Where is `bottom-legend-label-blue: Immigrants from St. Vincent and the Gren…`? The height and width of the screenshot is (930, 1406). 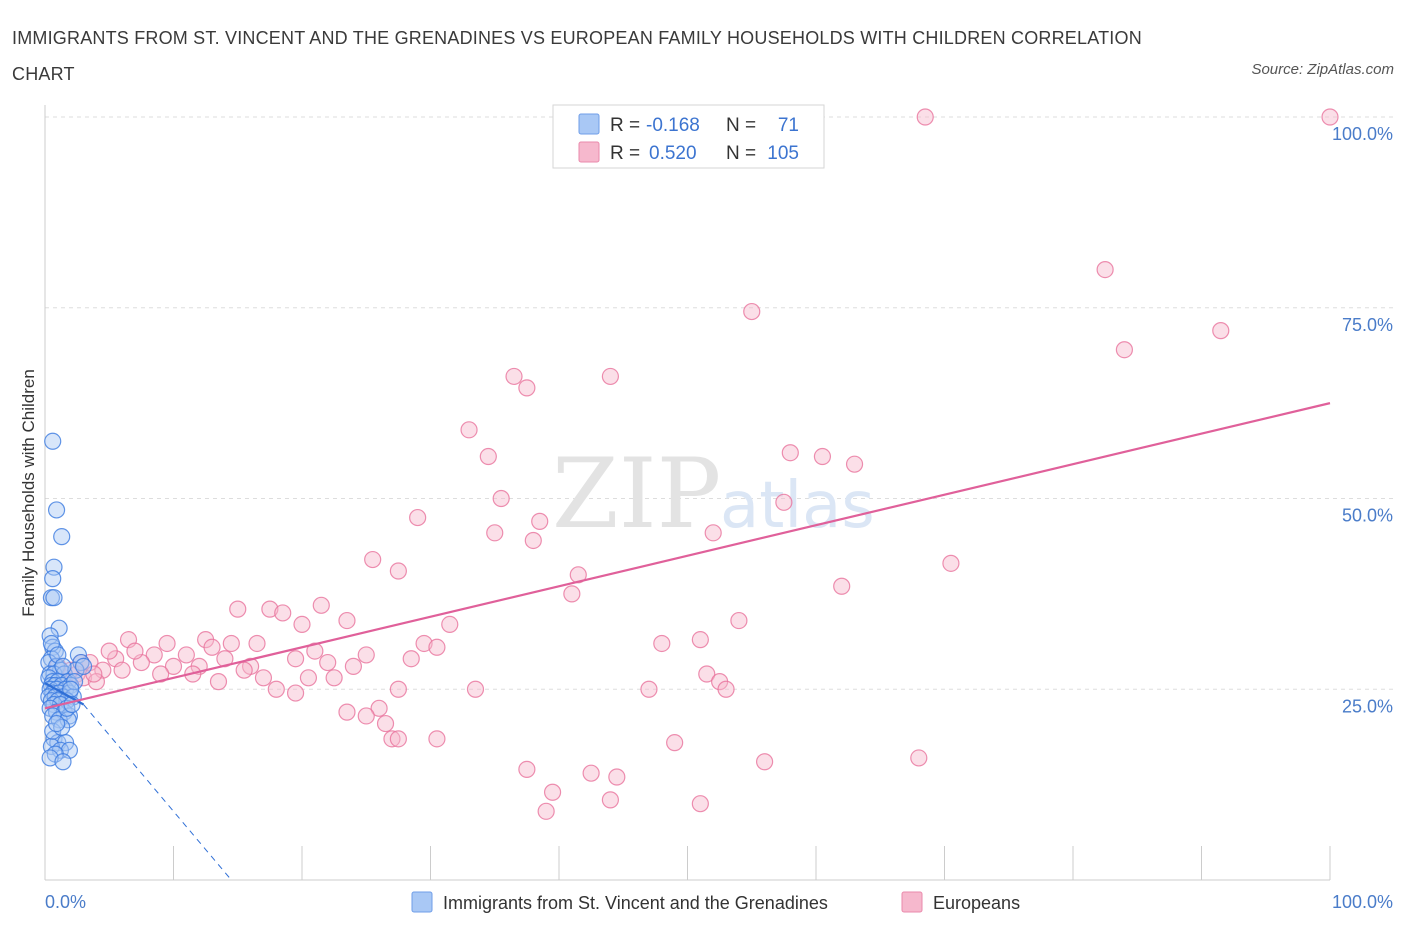 bottom-legend-label-blue: Immigrants from St. Vincent and the Gren… is located at coordinates (635, 903).